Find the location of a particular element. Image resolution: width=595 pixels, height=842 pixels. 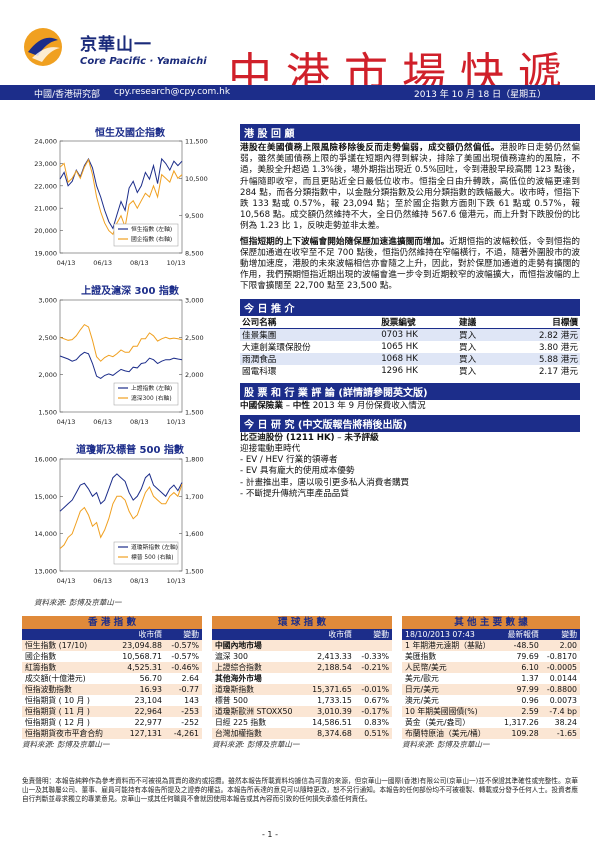

row-label: 國企指數 is located at coordinates (41, 656).